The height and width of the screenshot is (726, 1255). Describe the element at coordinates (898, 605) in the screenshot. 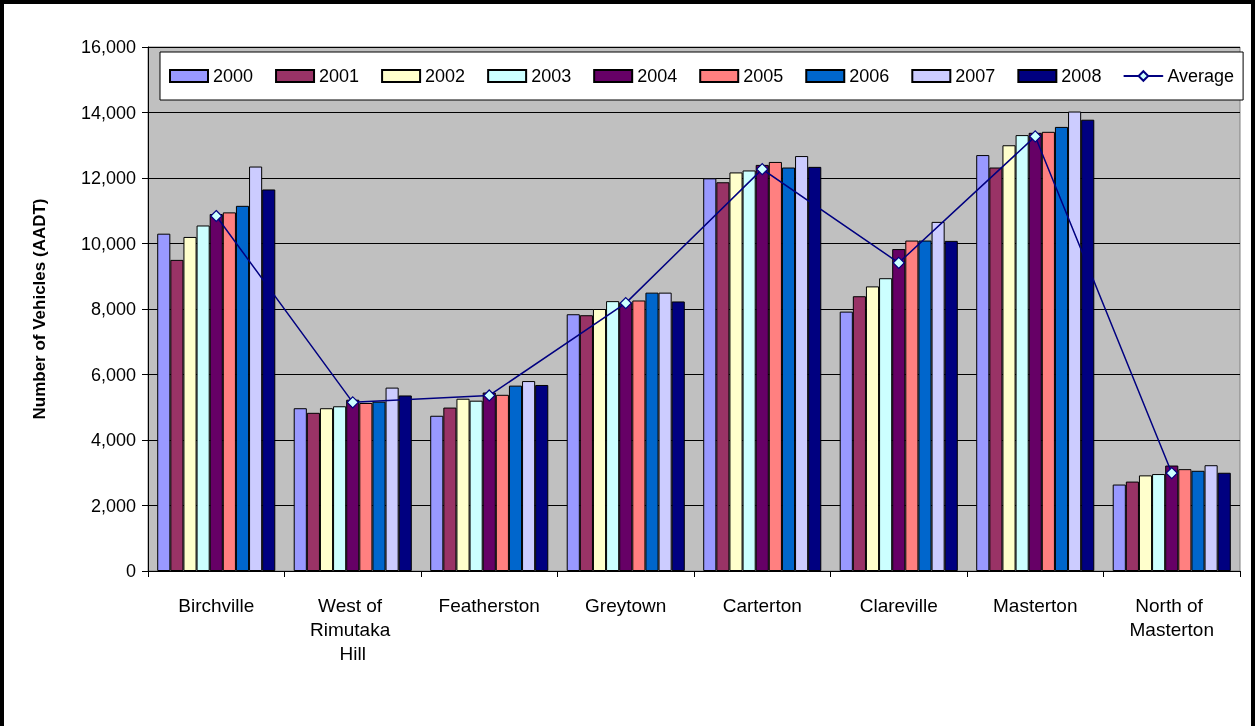

I see `x-tick-label: Clareville` at that location.